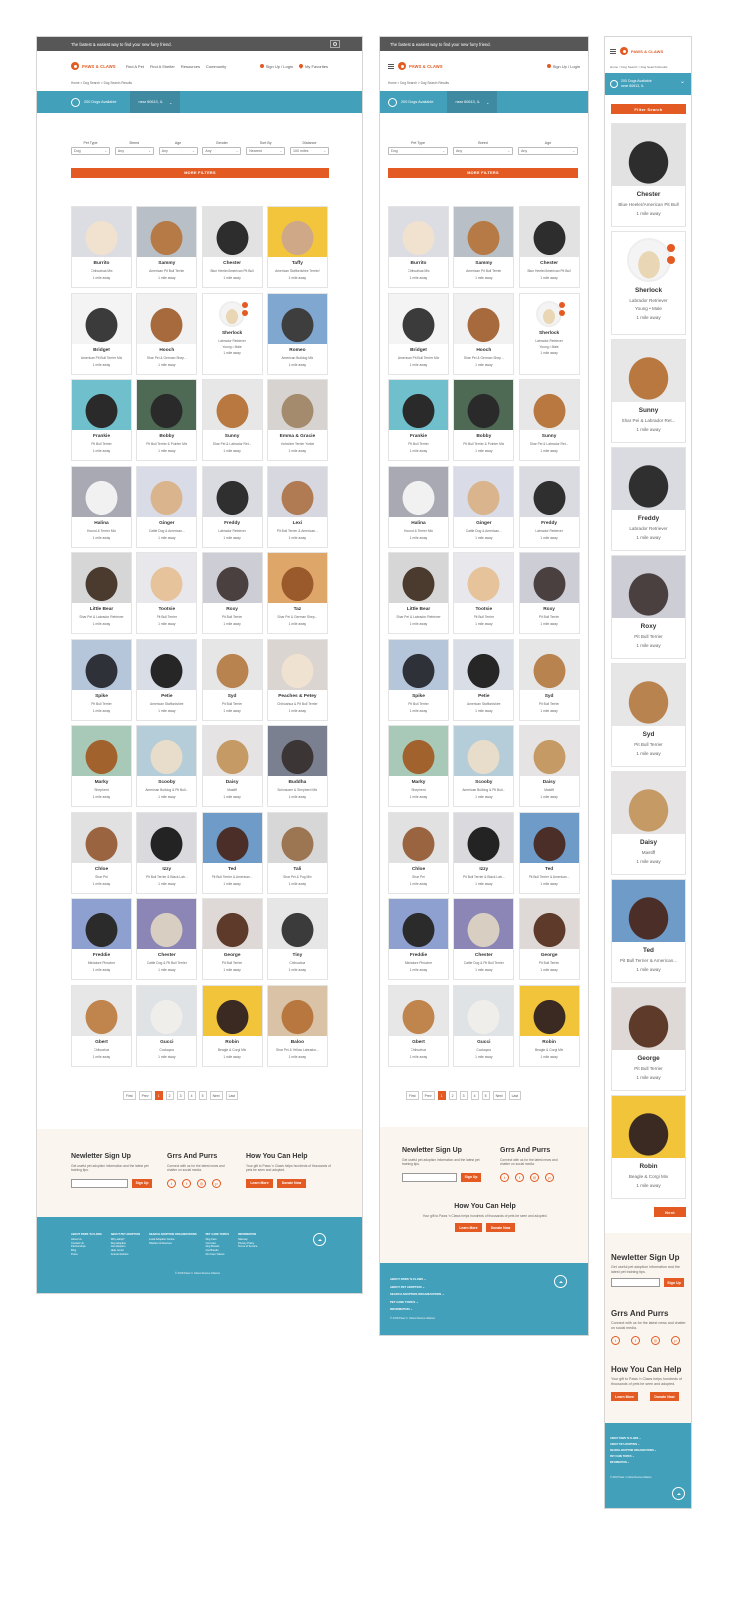 The image size is (750, 1604). I want to click on logo: PAWS & CLAWS, so click(641, 51).